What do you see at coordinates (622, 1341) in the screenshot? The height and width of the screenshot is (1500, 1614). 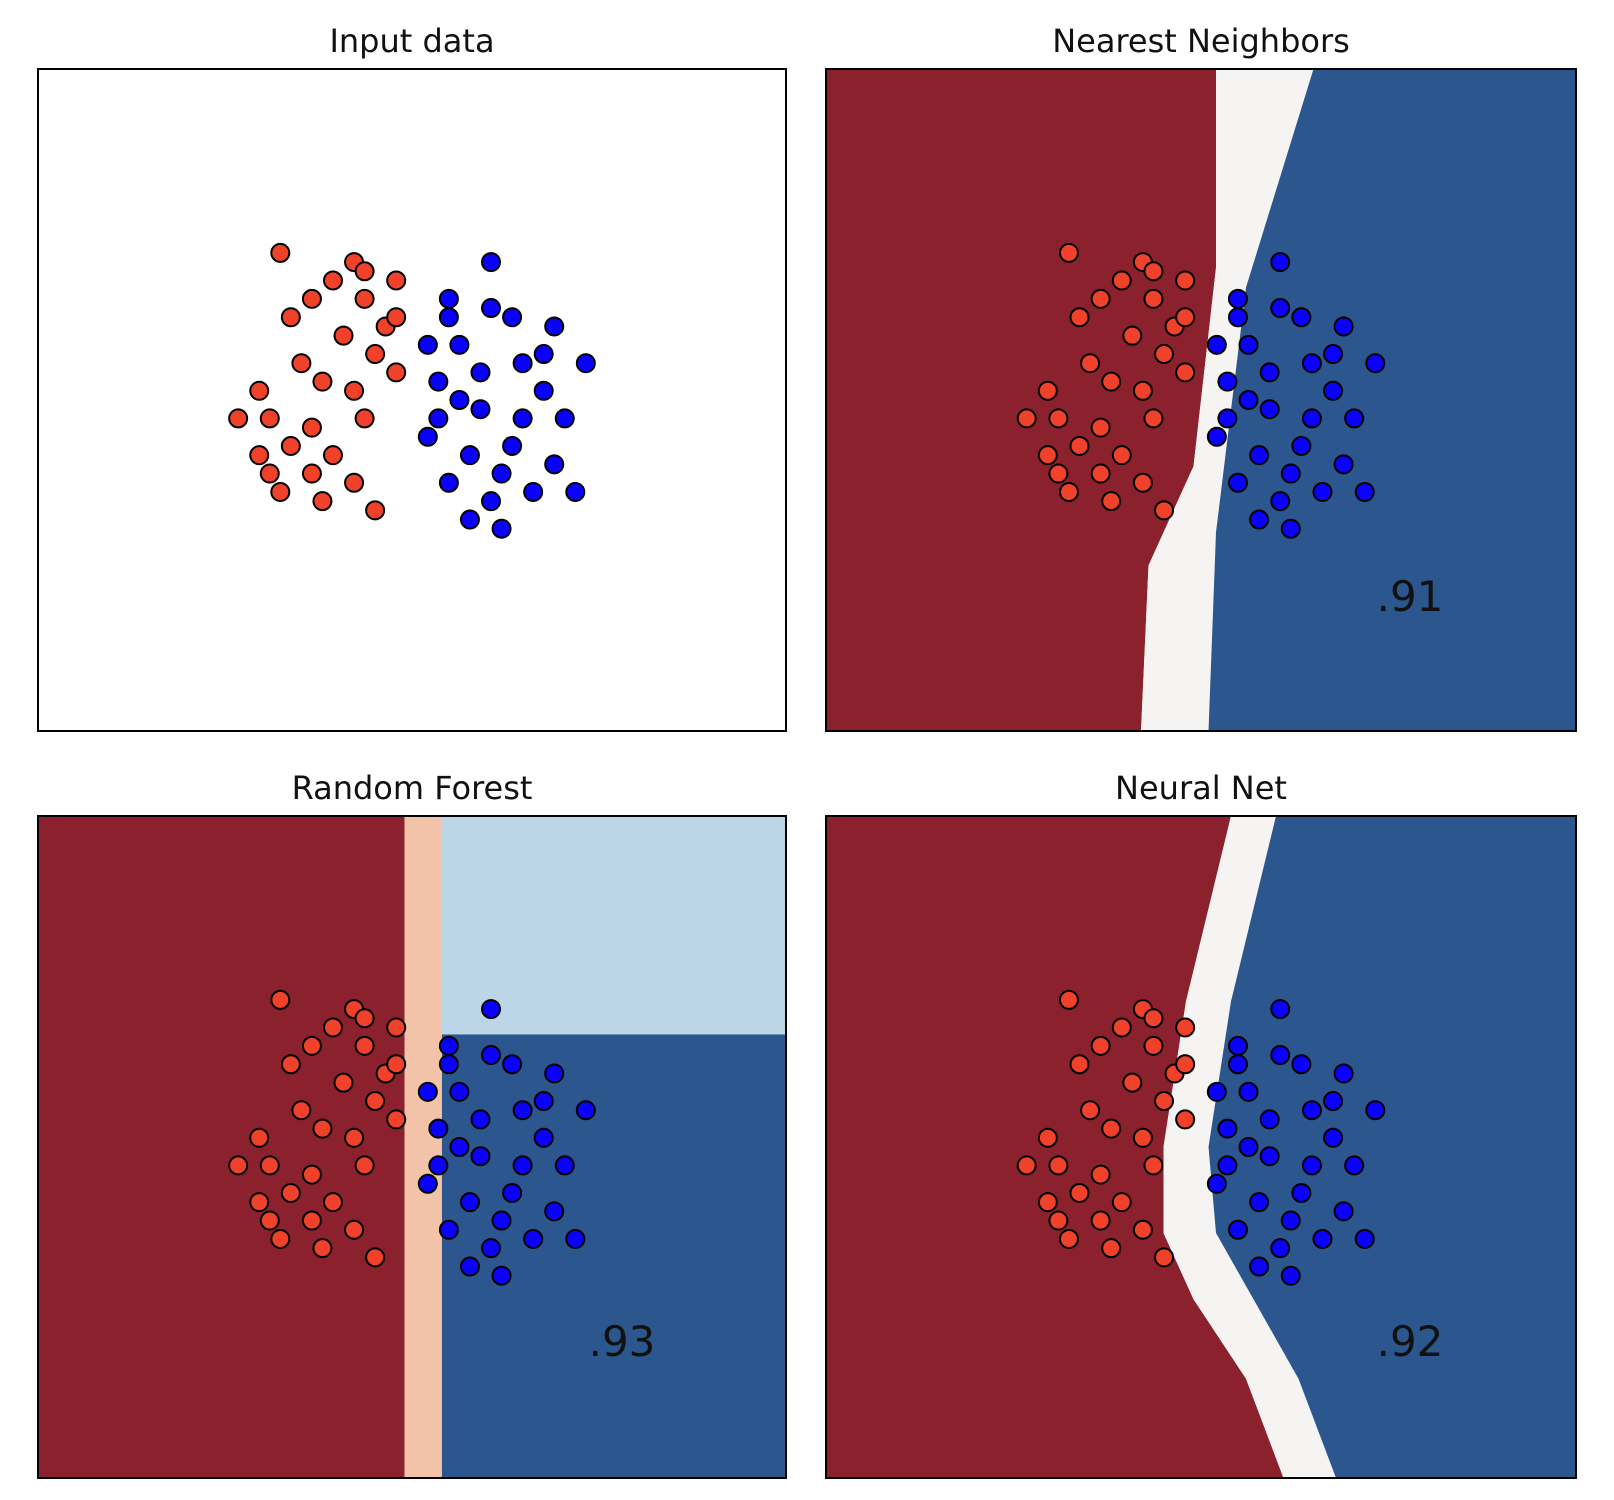 I see `accuracy-score: .93` at bounding box center [622, 1341].